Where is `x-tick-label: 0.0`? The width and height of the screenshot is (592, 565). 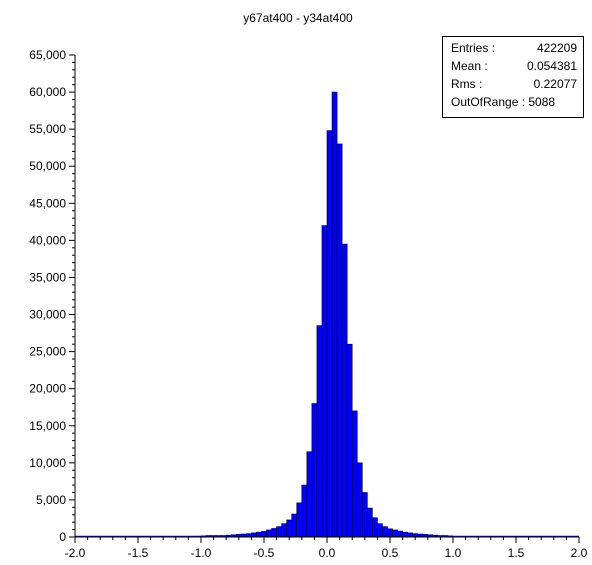 x-tick-label: 0.0 is located at coordinates (327, 553).